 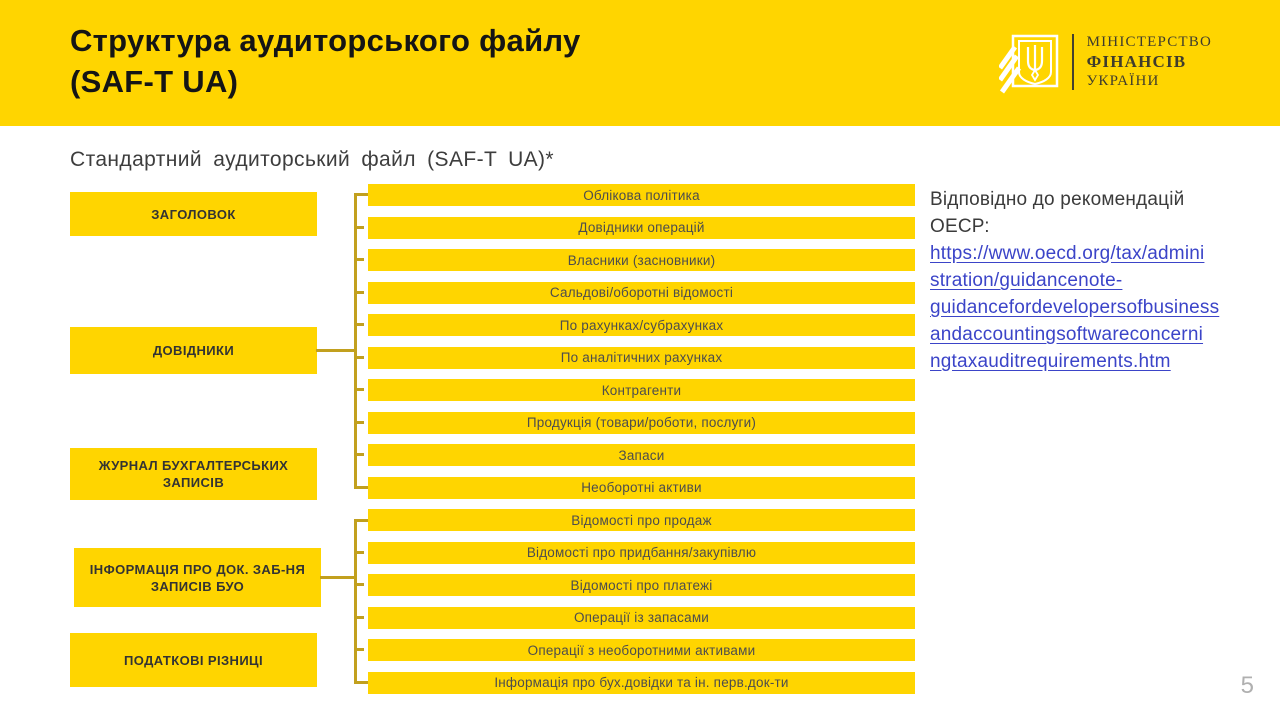 I want to click on structure-bar: Запаси, so click(x=641, y=455).